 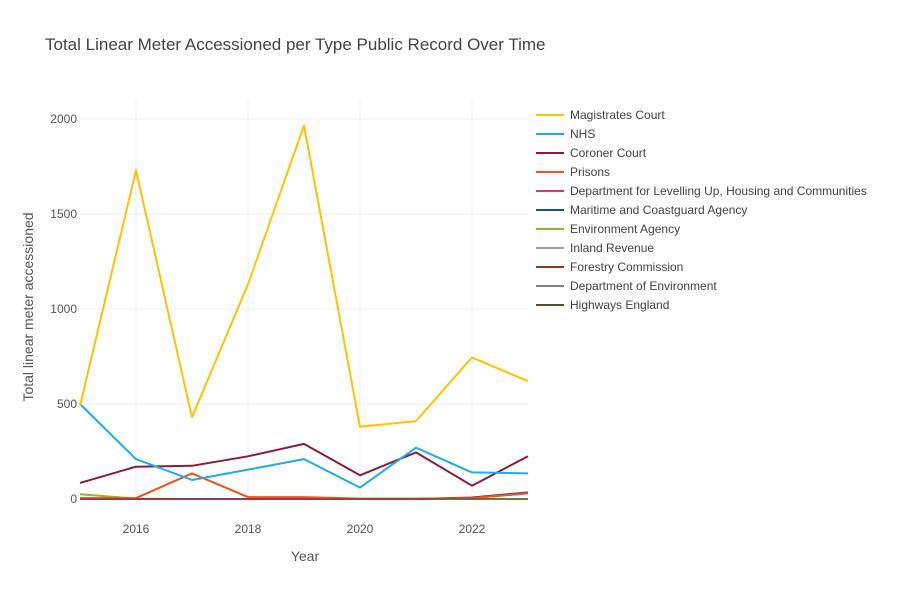 I want to click on y-axis-ticks: 0 500 1000 1500 2000, so click(x=63, y=309).